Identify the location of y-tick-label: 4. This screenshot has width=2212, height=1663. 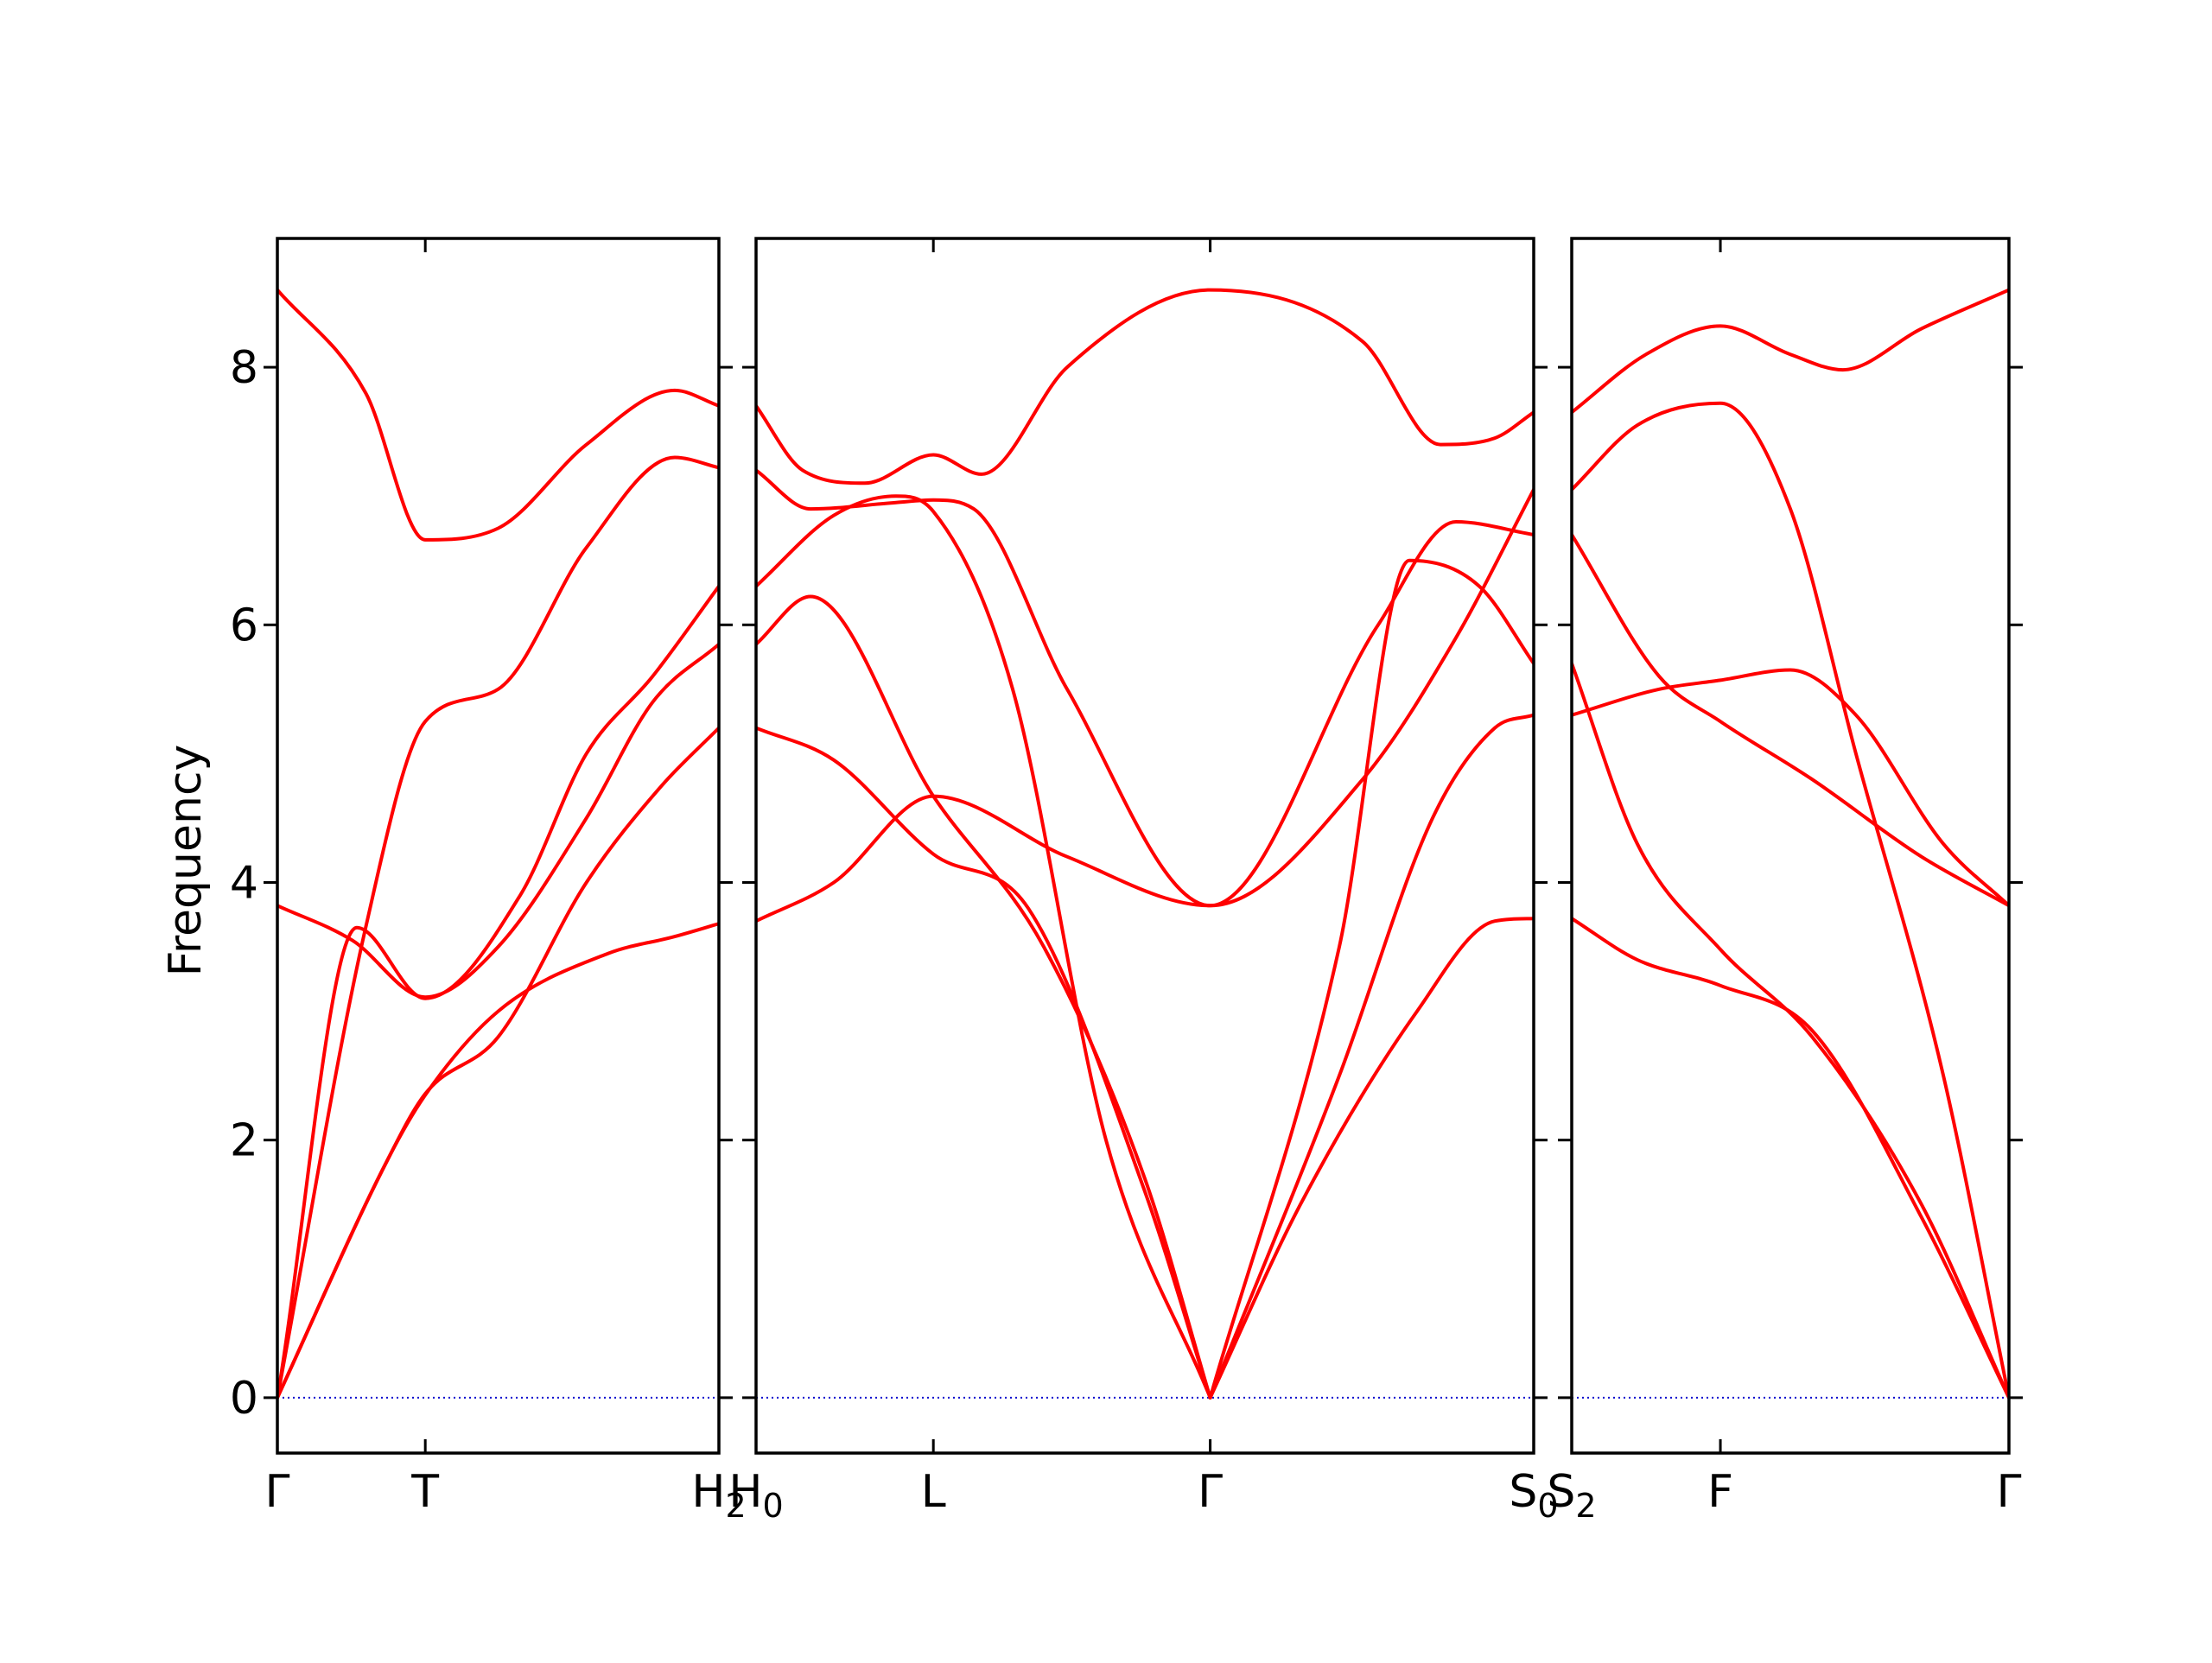
(244, 883).